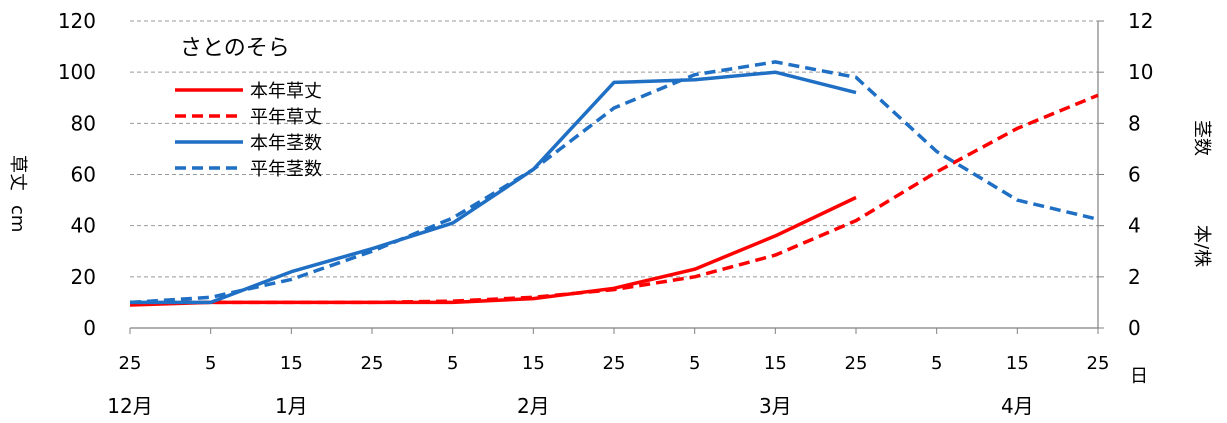  I want to click on legend-title: さとのそら, so click(235, 48).